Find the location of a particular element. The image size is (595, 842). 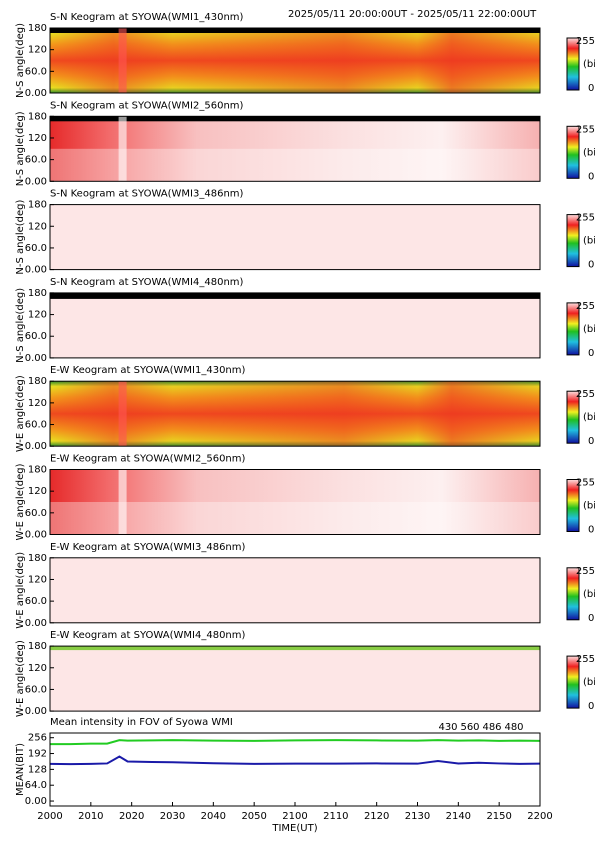

x-tick-label: 2120 is located at coordinates (376, 816).